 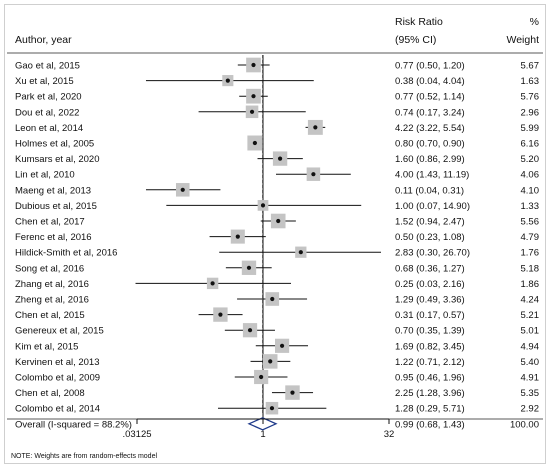 What do you see at coordinates (277, 377) in the screenshot?
I see `study-row: Colombo et al, 2009 0.95 (0.46, 1.96) 4.91` at bounding box center [277, 377].